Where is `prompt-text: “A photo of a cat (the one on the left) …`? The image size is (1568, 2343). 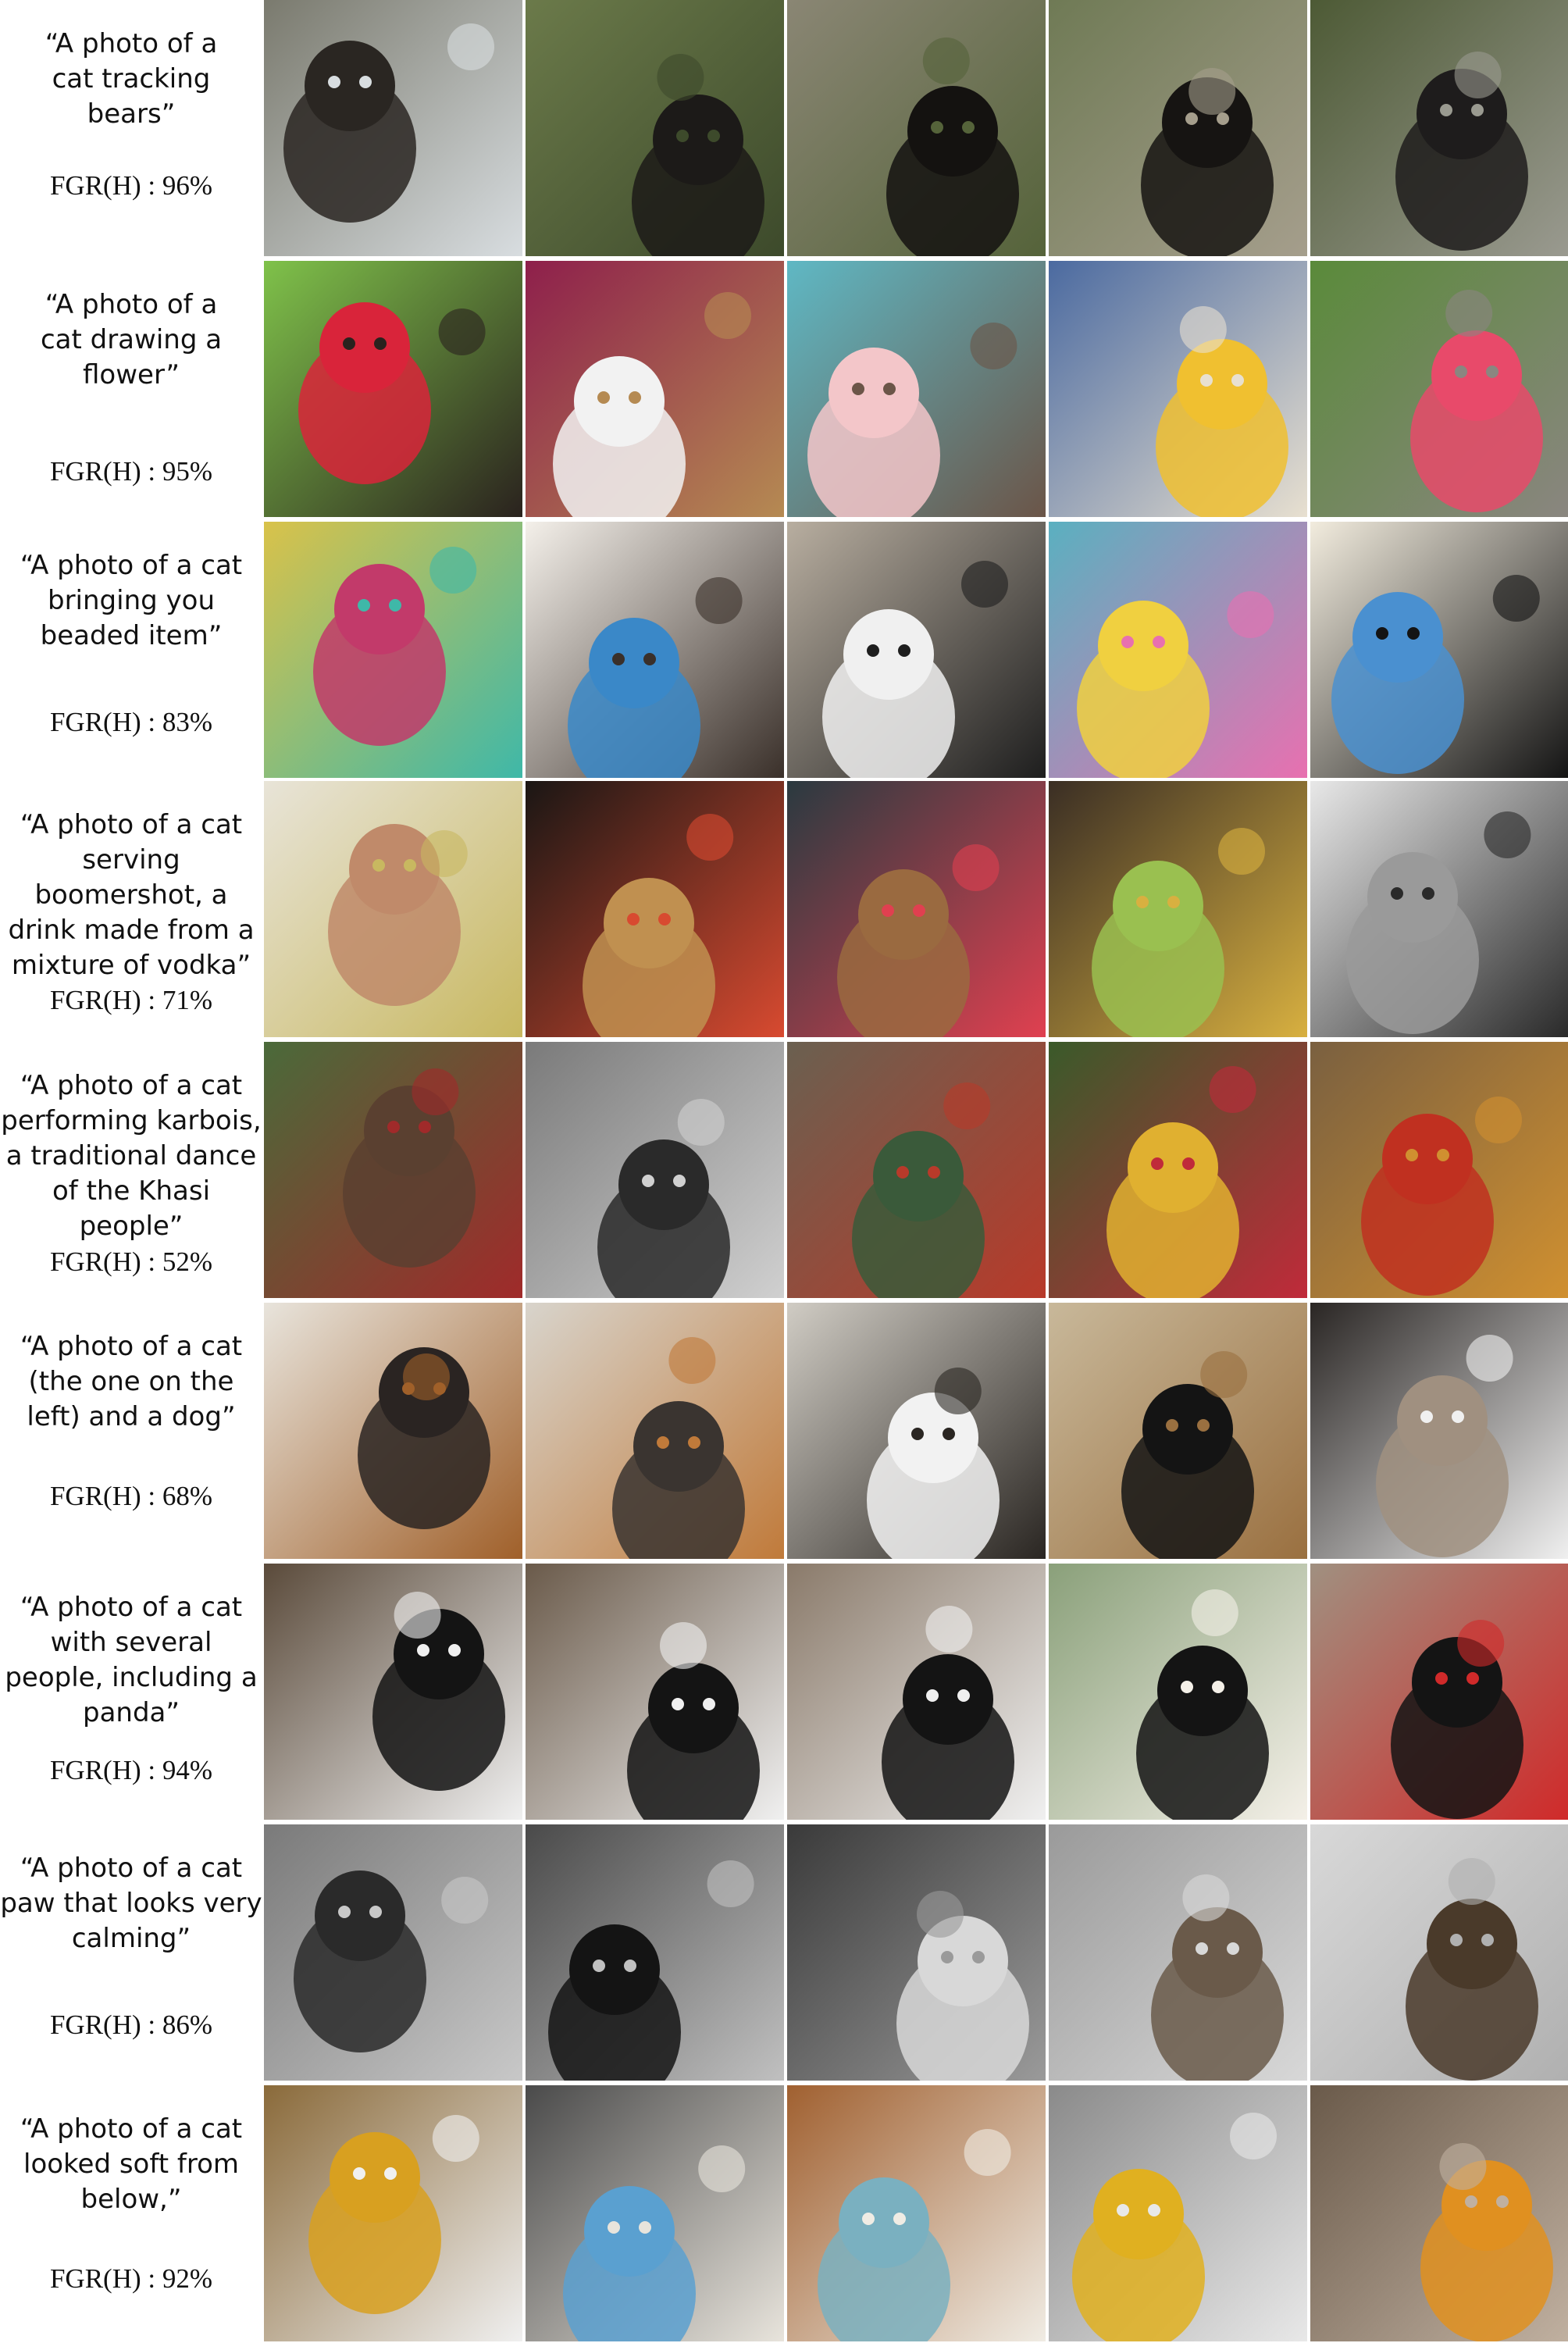
prompt-text: “A photo of a cat (the one on the left) … is located at coordinates (131, 1381).